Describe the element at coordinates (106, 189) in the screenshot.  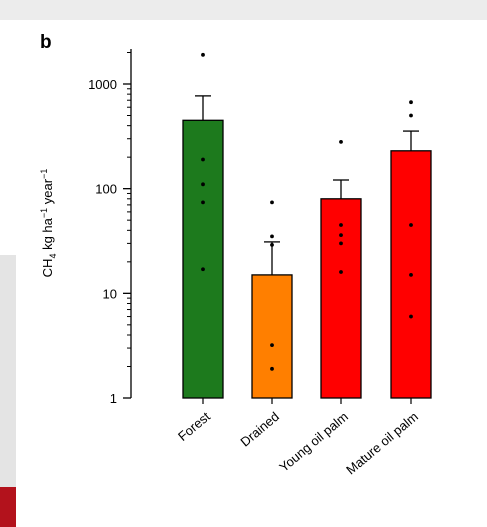
I see `y-tick-label: 100` at that location.